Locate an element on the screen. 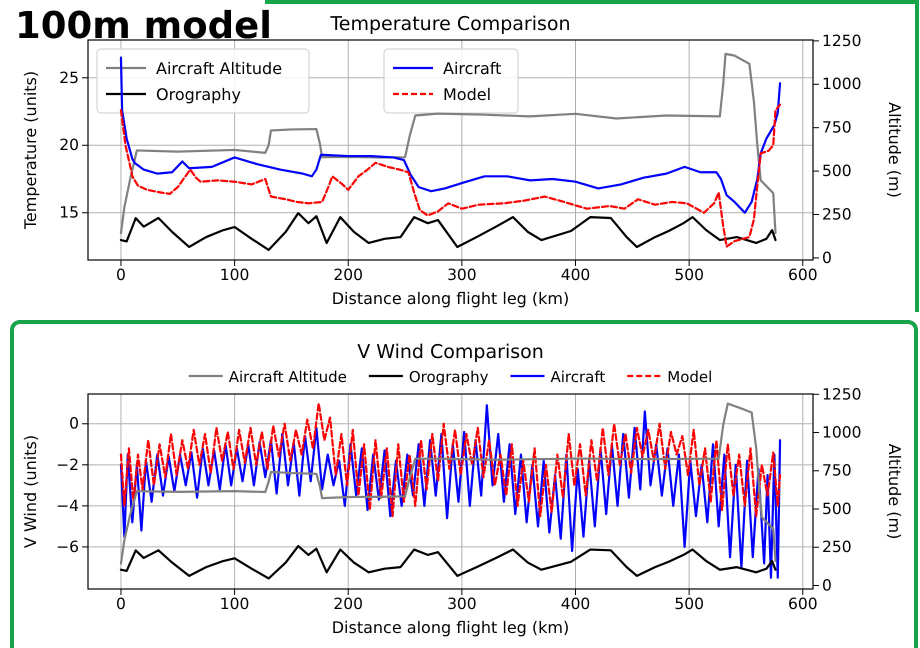  annotation: 100m model is located at coordinates (143, 25).